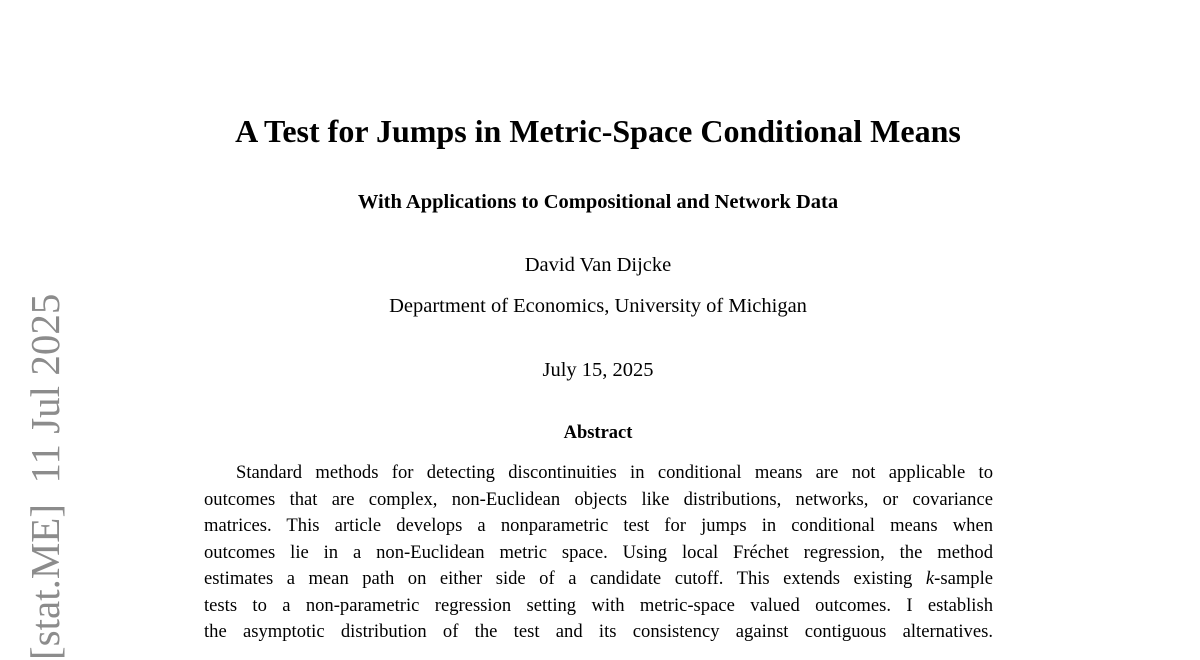 The width and height of the screenshot is (1200, 660). What do you see at coordinates (930, 578) in the screenshot?
I see `math: k` at bounding box center [930, 578].